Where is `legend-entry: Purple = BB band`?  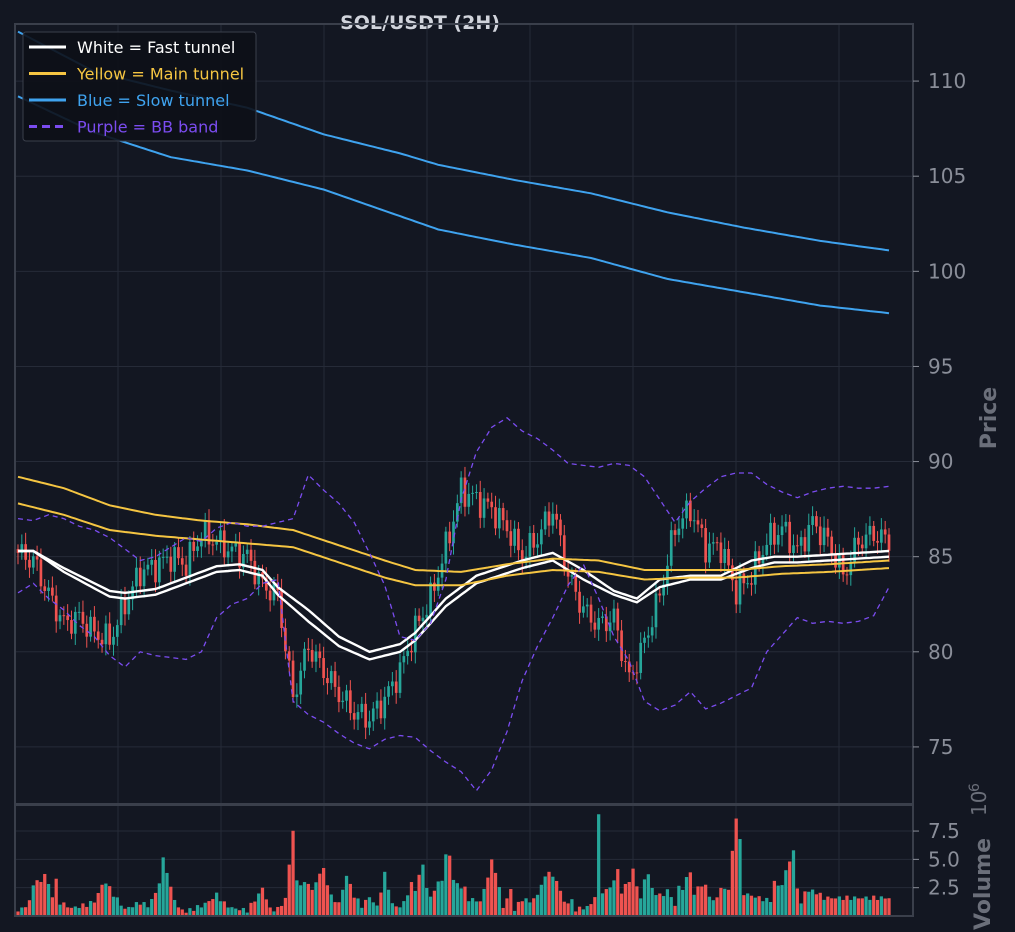 legend-entry: Purple = BB band is located at coordinates (147, 127).